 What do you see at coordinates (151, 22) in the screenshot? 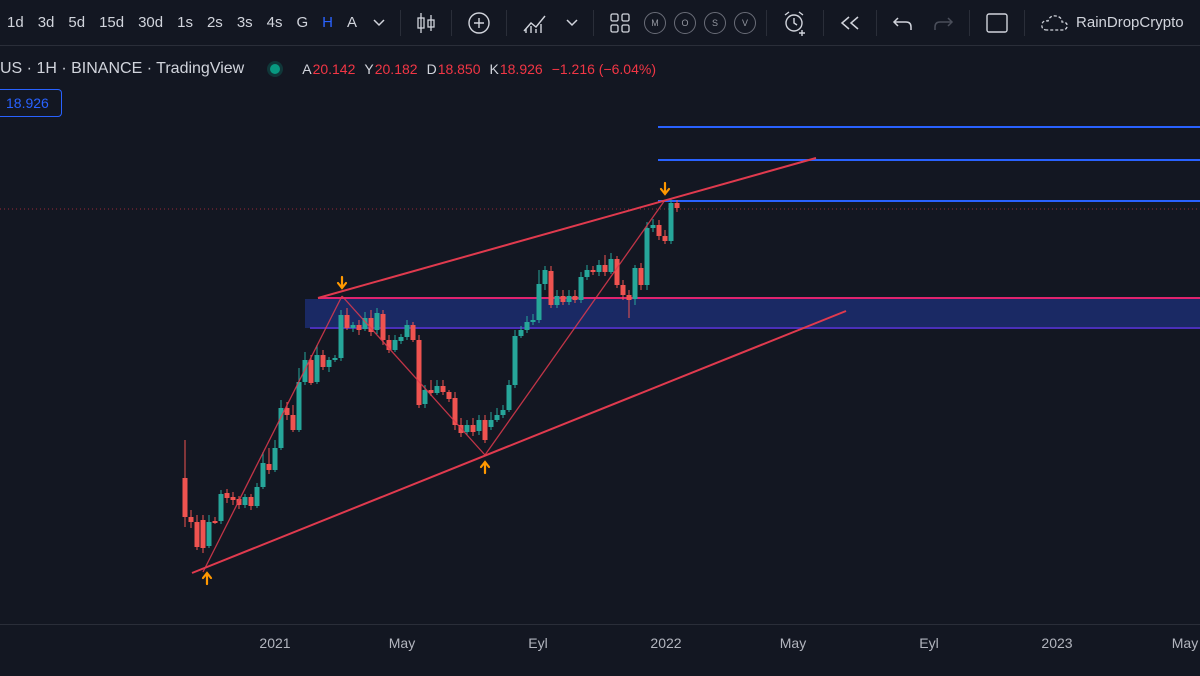
I see `interval-30d: 30d` at bounding box center [151, 22].